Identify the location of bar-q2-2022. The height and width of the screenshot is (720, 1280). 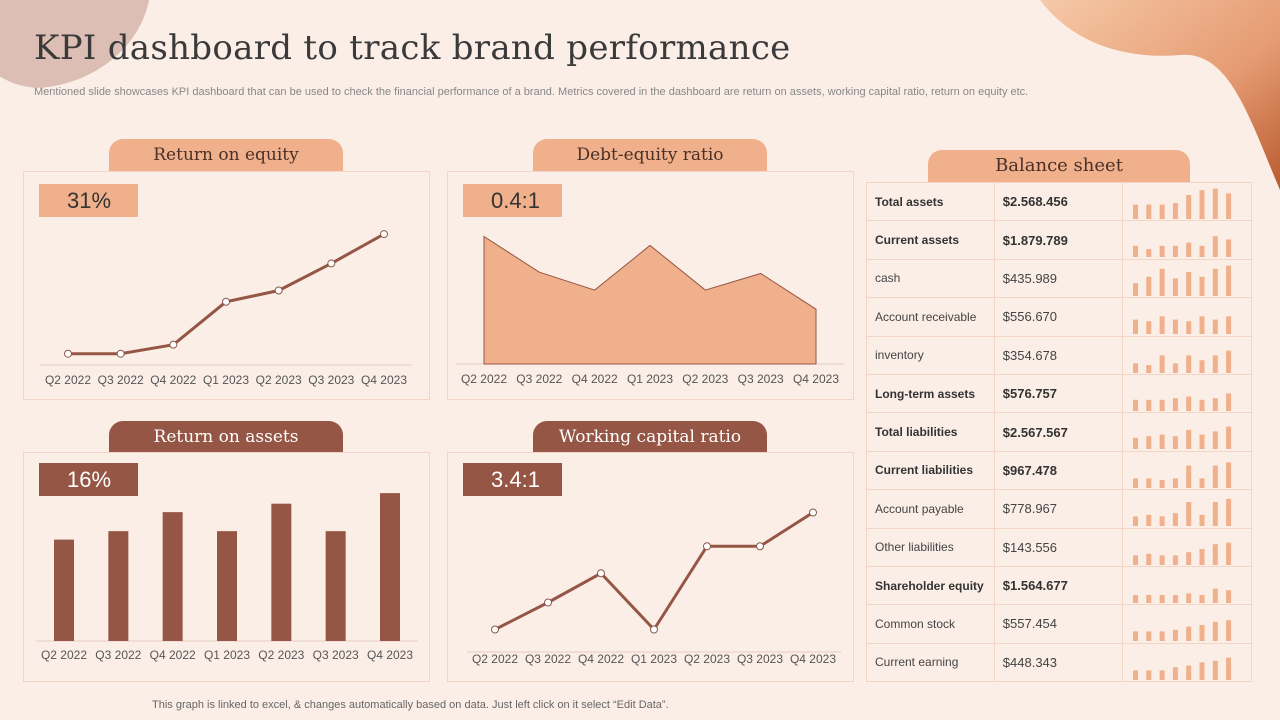
(64, 590).